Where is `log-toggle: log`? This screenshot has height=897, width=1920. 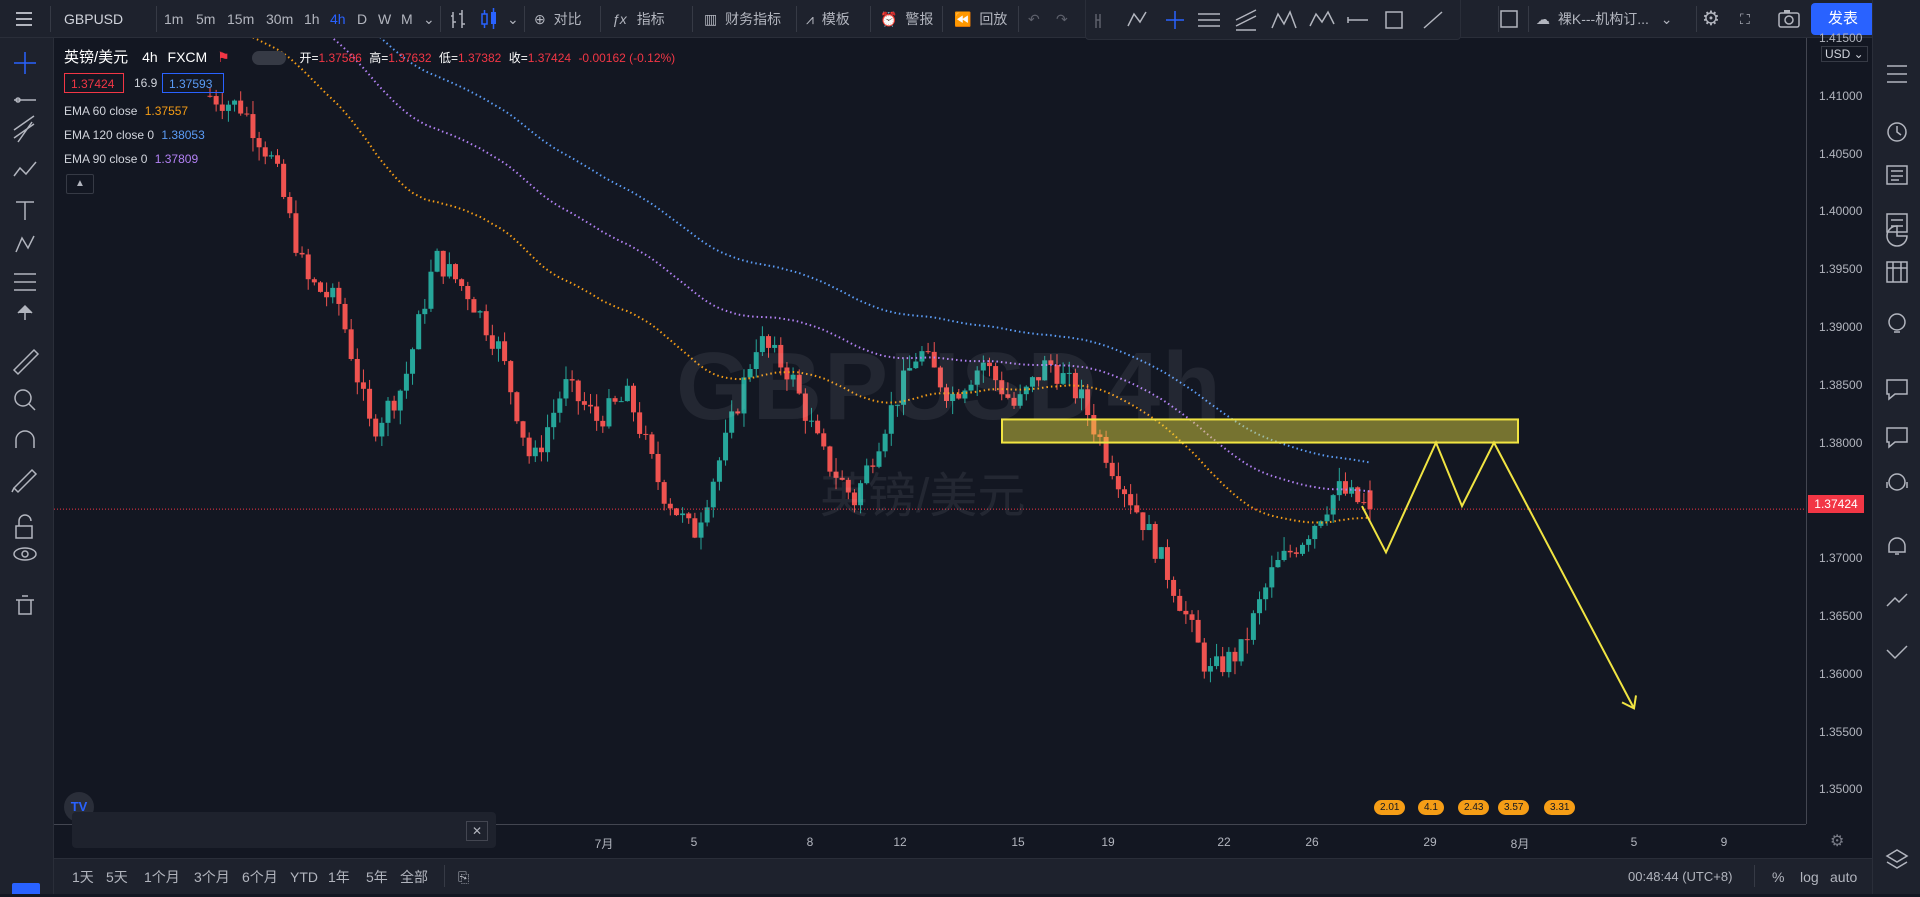
log-toggle: log is located at coordinates (1809, 877).